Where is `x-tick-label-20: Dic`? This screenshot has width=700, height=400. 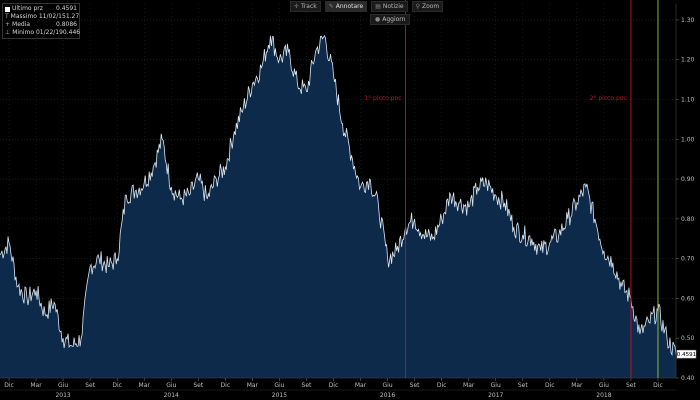 x-tick-label-20: Dic is located at coordinates (550, 385).